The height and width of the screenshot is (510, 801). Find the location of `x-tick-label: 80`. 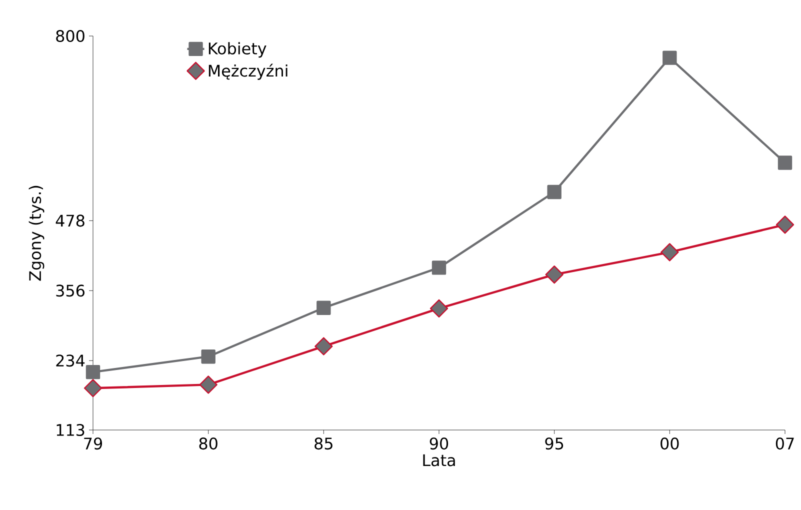

x-tick-label: 80 is located at coordinates (208, 444).